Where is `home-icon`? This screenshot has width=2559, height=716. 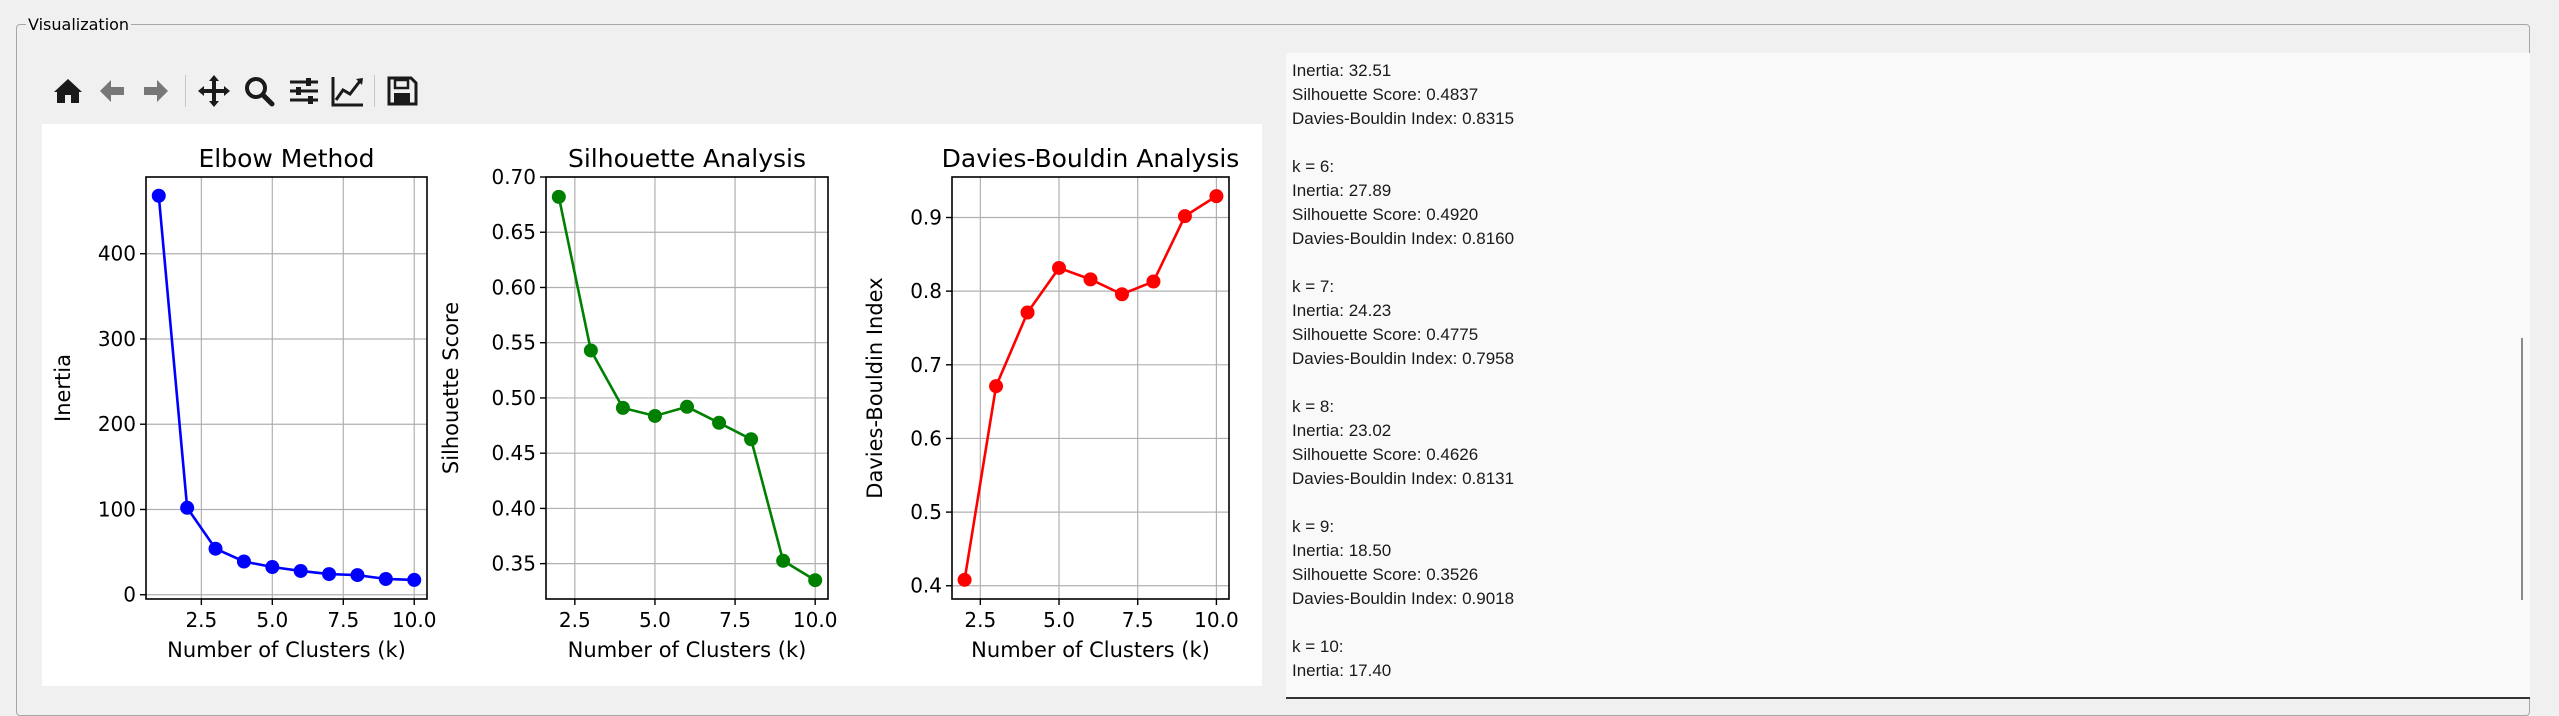 home-icon is located at coordinates (68, 91).